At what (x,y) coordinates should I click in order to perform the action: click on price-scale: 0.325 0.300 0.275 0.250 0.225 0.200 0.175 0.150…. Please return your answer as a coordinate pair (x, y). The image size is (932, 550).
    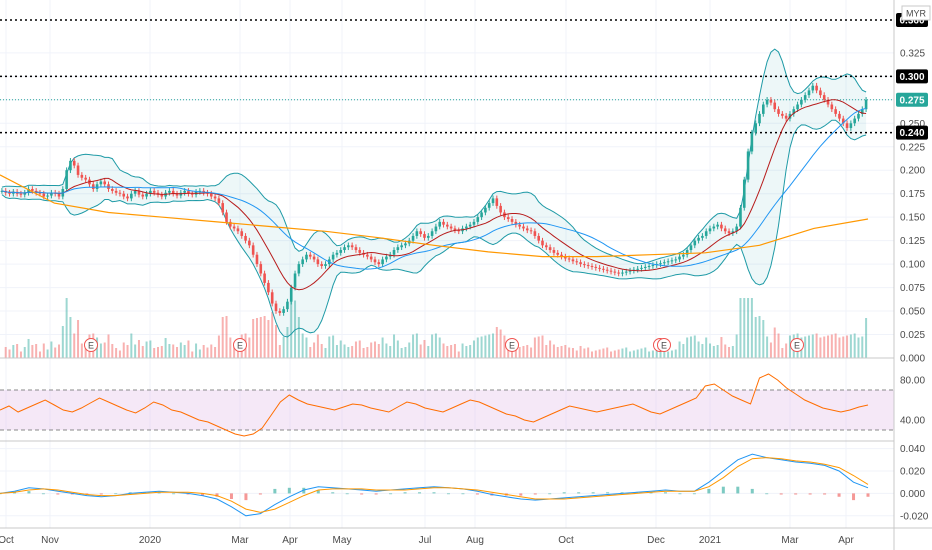
    Looking at the image, I should click on (912, 267).